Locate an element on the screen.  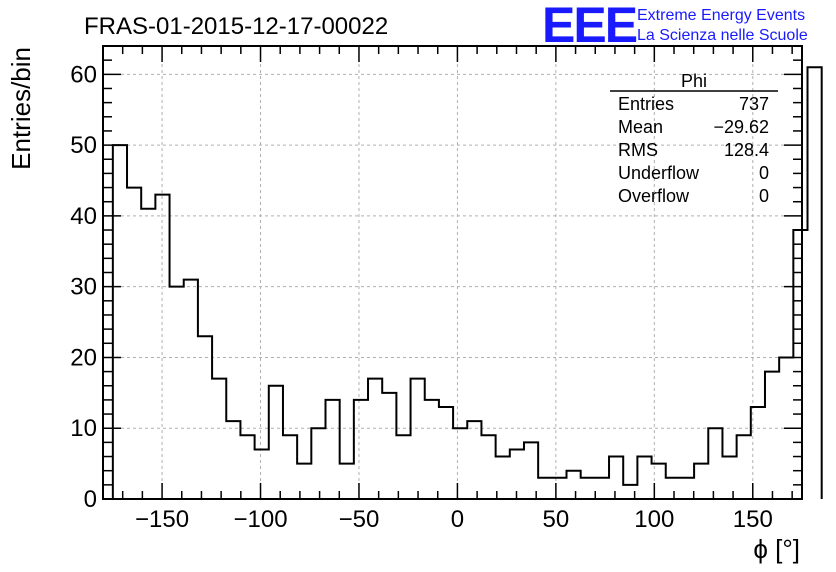
stats-value-3: 0 is located at coordinates (764, 173).